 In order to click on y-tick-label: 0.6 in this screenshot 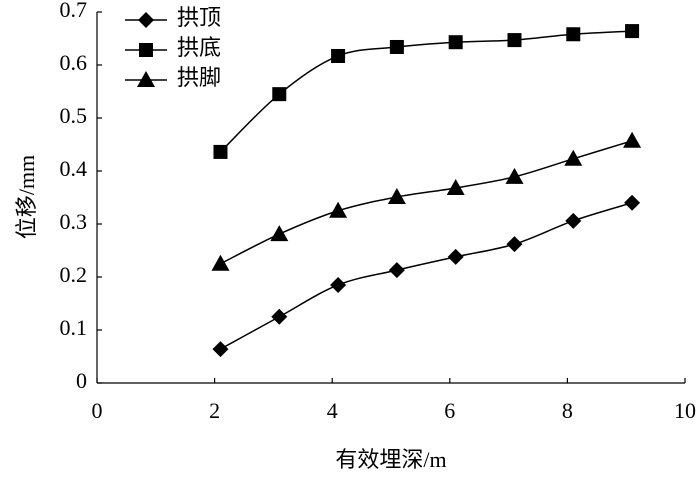, I will do `click(74, 62)`.